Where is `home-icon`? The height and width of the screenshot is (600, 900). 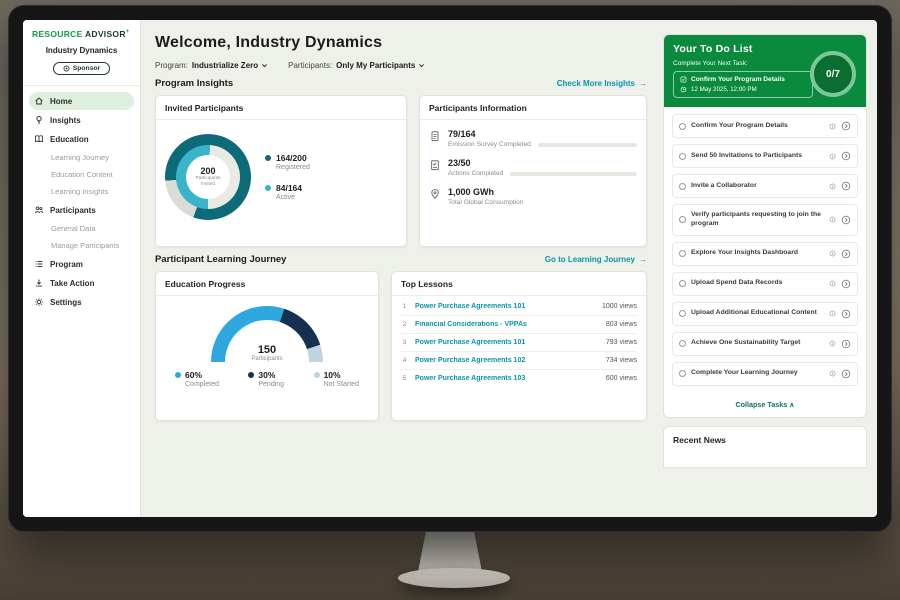
home-icon is located at coordinates (39, 101).